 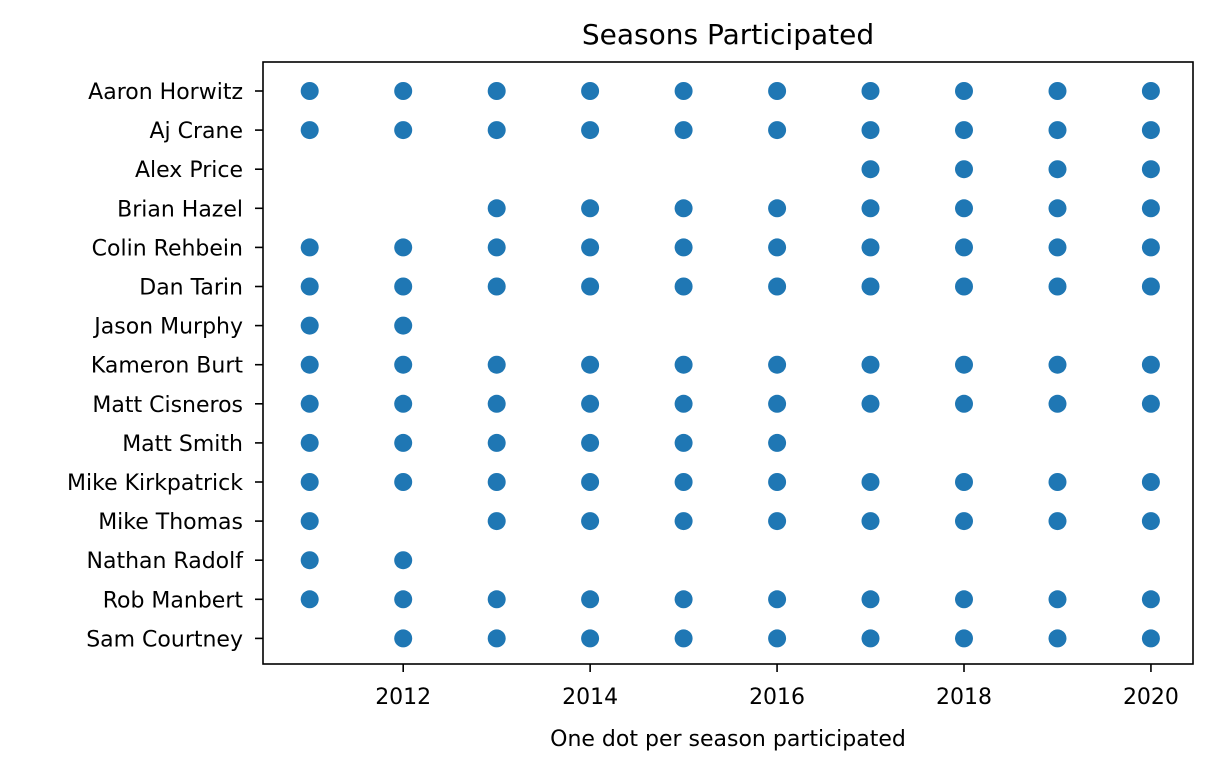 I want to click on point-kameron-burt-2013, so click(x=496, y=364).